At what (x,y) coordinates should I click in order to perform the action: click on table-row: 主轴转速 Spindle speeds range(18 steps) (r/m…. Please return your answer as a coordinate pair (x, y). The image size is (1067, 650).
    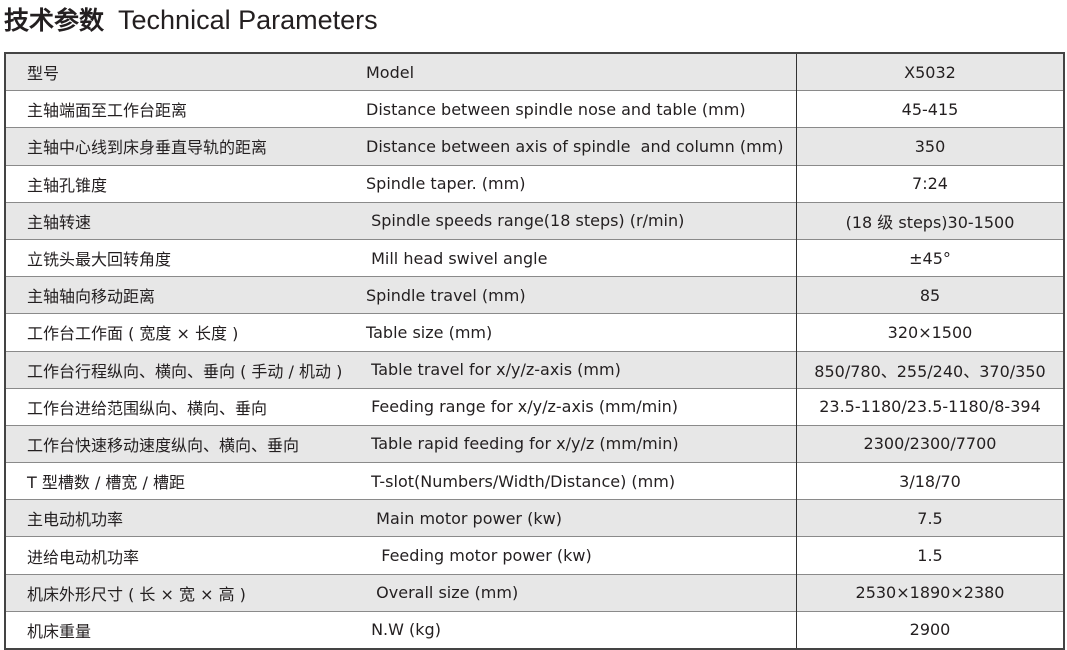
    Looking at the image, I should click on (534, 220).